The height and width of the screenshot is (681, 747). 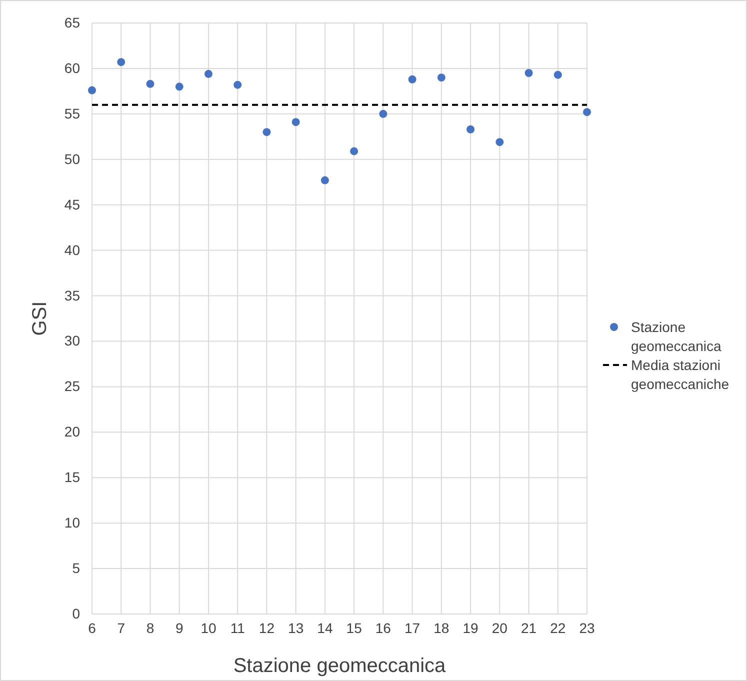 I want to click on legend-label: Stazione geomeccanica, so click(x=676, y=336).